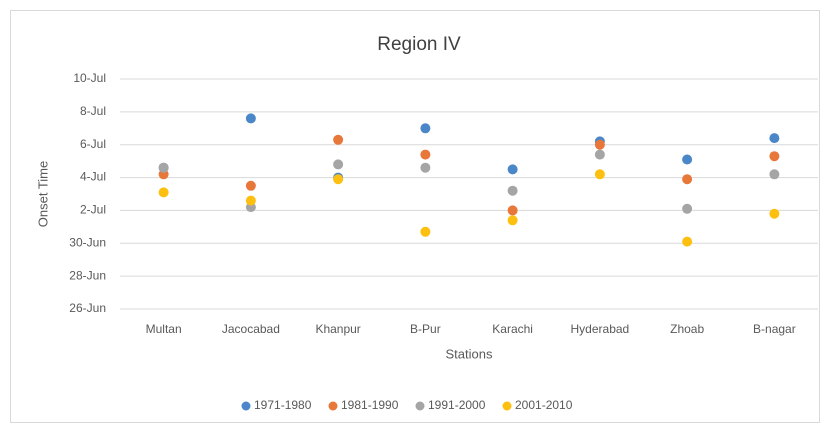 This screenshot has height=432, width=830. What do you see at coordinates (93, 144) in the screenshot?
I see `y-tick-label: 6-Jul` at bounding box center [93, 144].